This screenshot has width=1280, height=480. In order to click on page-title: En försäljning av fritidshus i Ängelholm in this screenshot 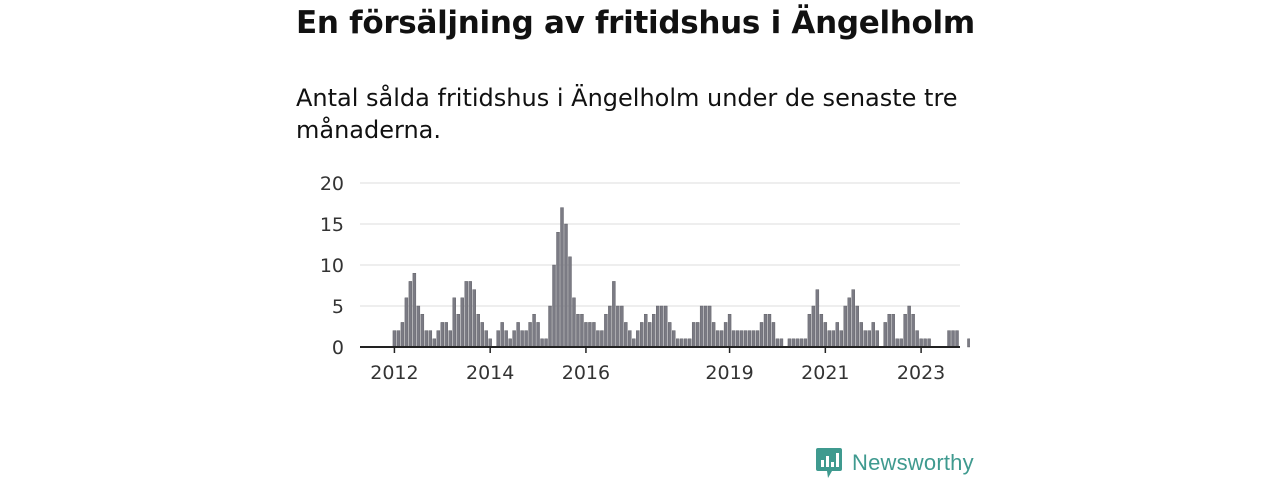, I will do `click(635, 23)`.